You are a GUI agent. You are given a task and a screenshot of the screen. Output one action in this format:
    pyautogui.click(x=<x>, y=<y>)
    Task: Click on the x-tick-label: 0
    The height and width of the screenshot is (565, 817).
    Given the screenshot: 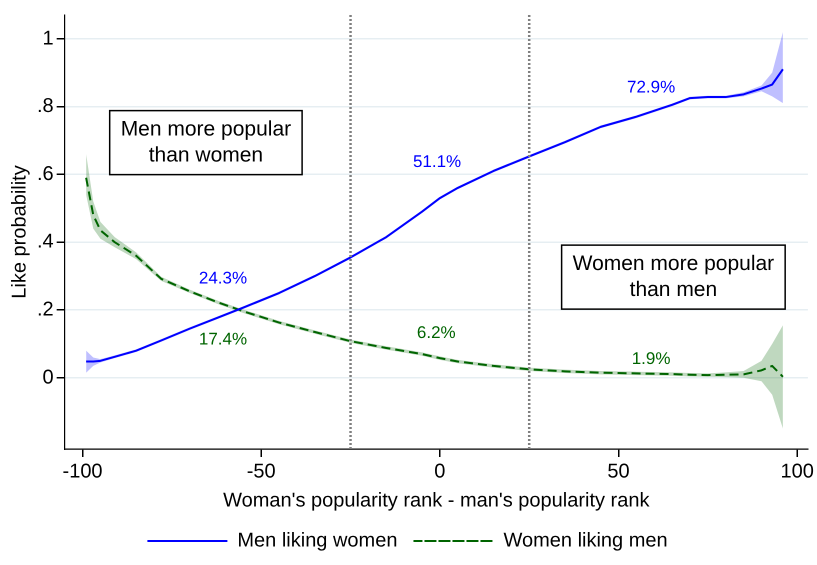 What is the action you would take?
    pyautogui.click(x=440, y=471)
    